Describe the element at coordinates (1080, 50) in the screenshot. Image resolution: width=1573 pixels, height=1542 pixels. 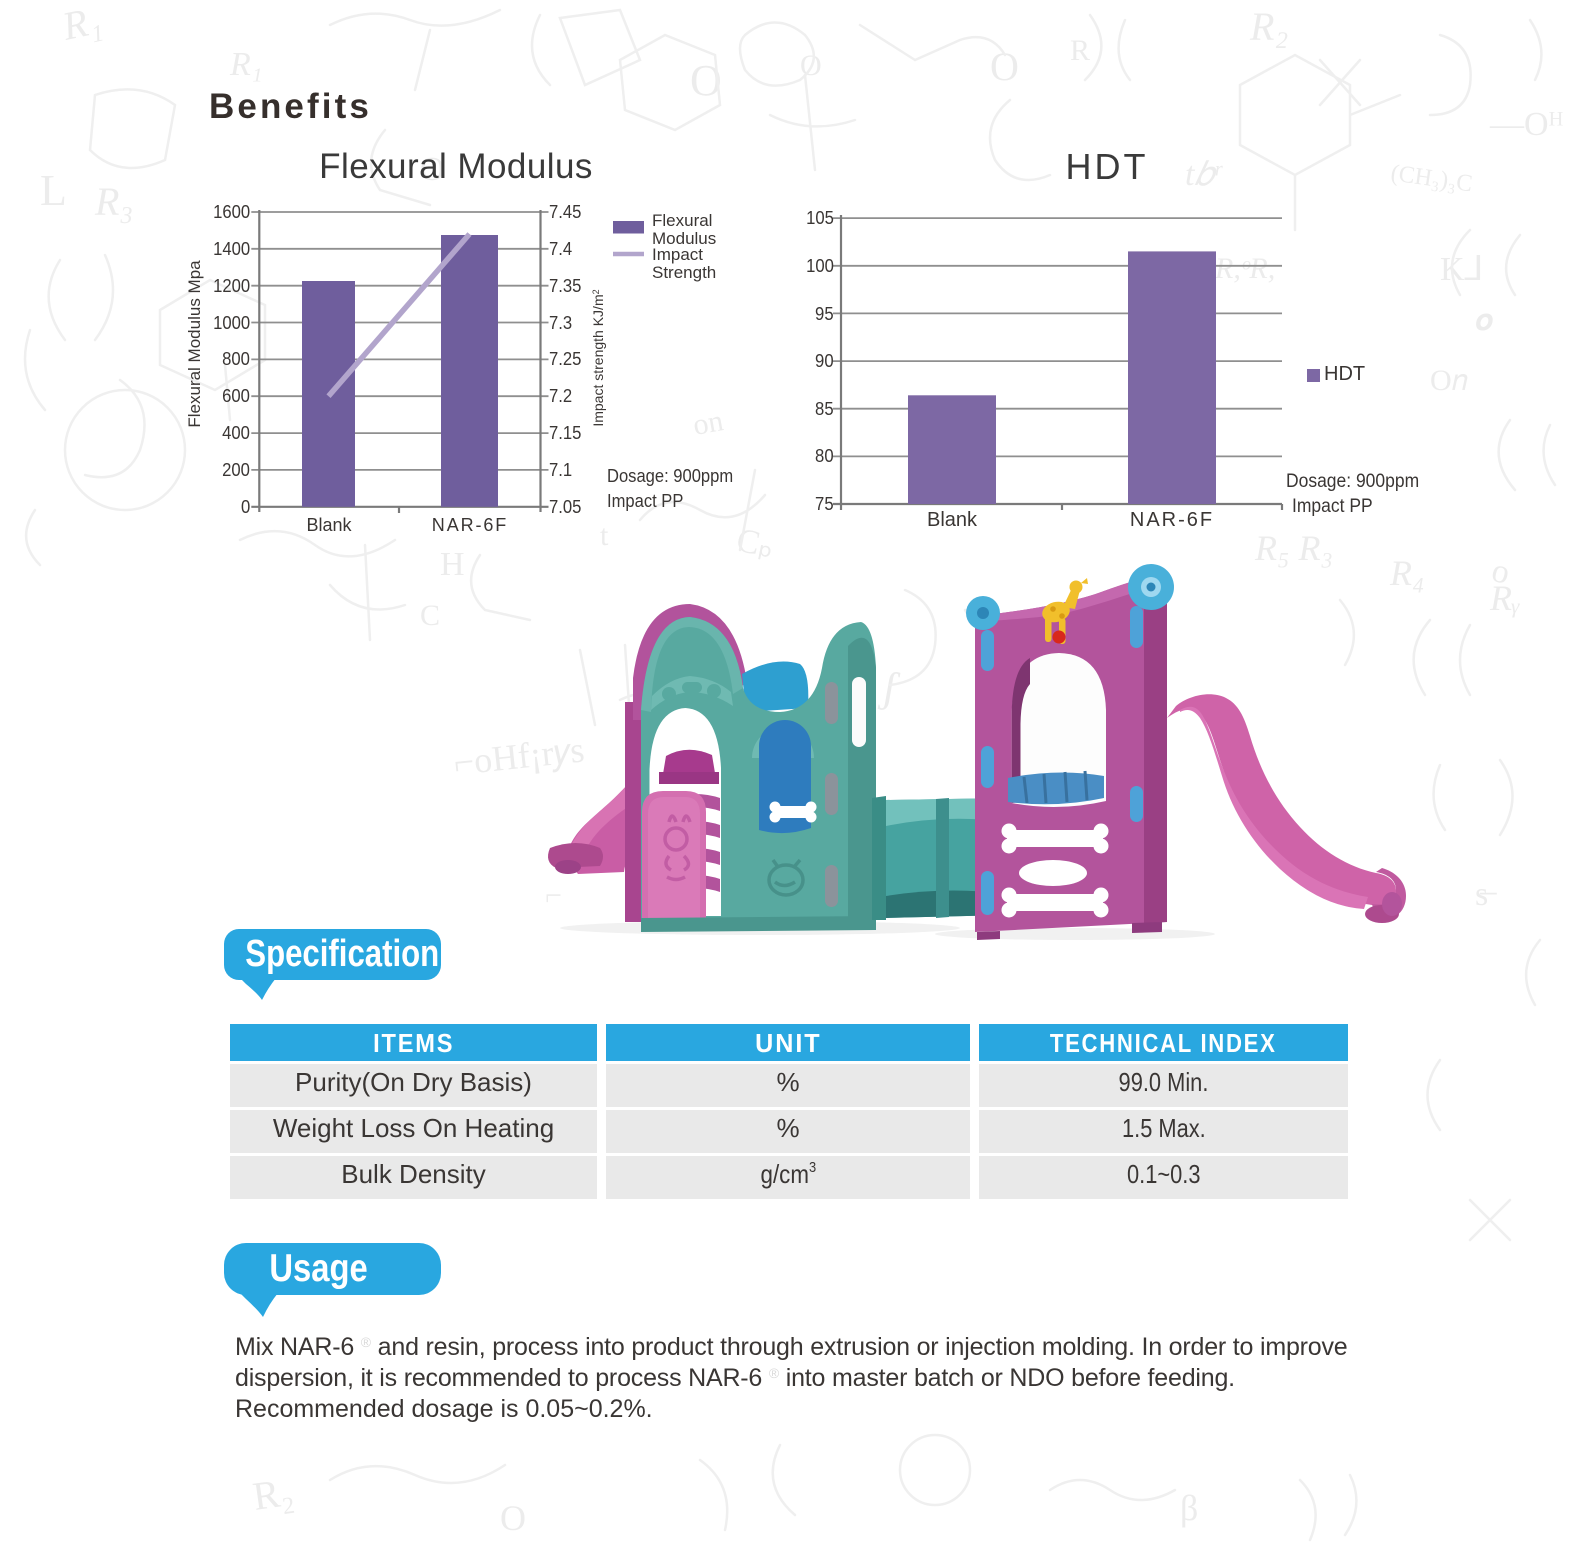
I see `svg-text: R` at that location.